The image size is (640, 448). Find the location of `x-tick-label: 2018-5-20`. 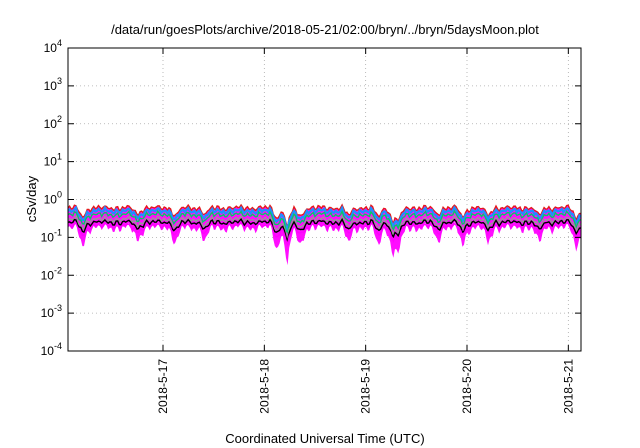

x-tick-label: 2018-5-20 is located at coordinates (467, 386).